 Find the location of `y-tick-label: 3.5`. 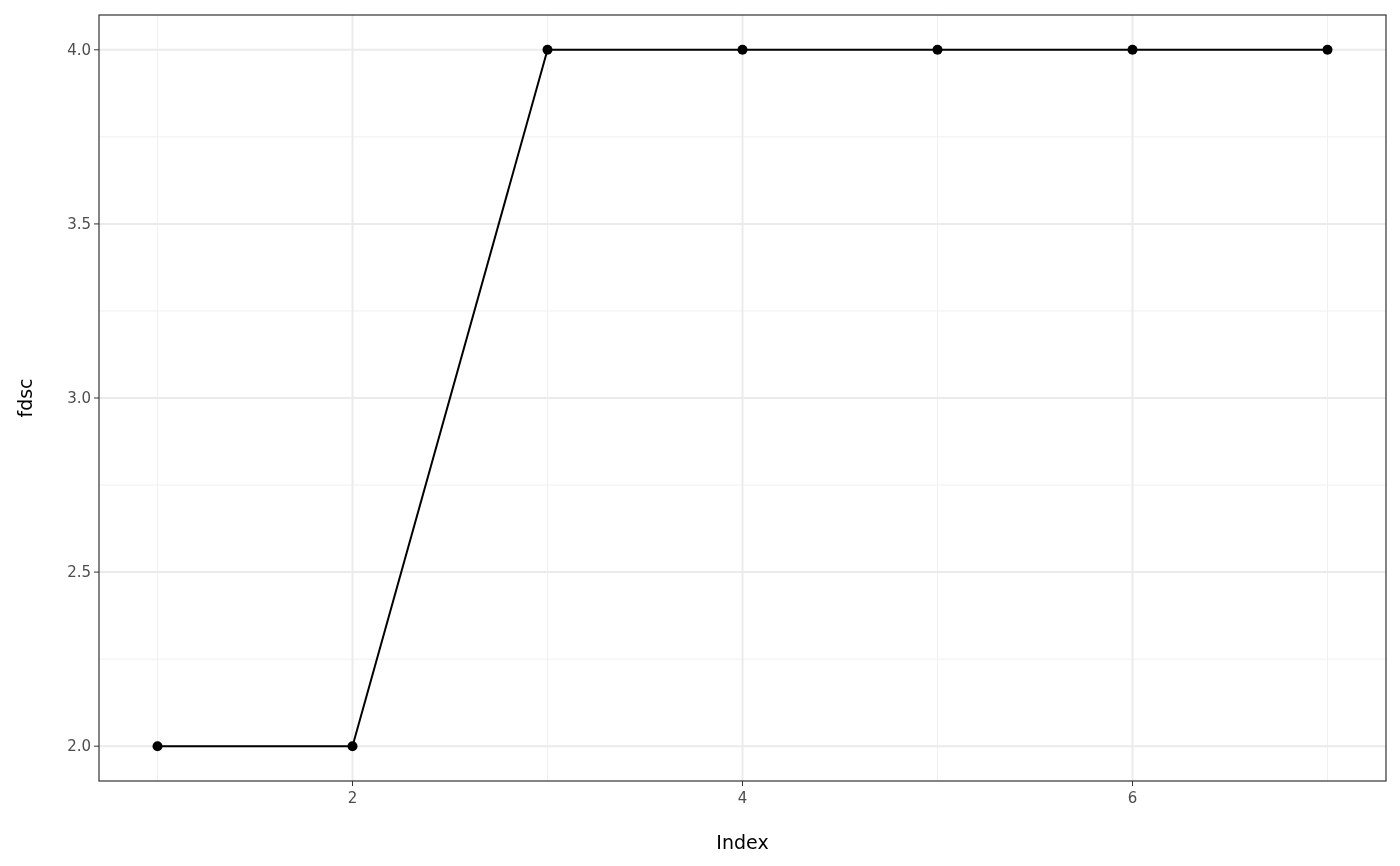

y-tick-label: 3.5 is located at coordinates (79, 224).